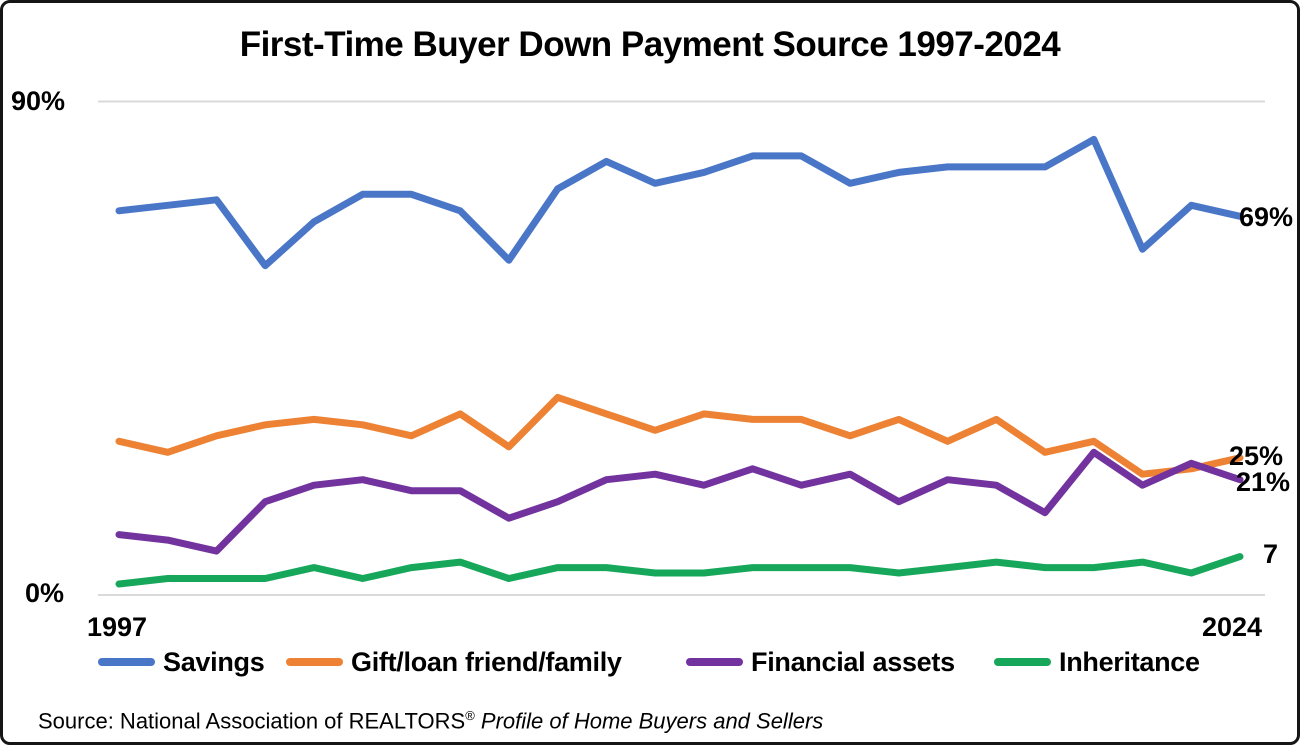 The width and height of the screenshot is (1300, 745). What do you see at coordinates (45, 593) in the screenshot?
I see `y-axis-tick-0: 0%` at bounding box center [45, 593].